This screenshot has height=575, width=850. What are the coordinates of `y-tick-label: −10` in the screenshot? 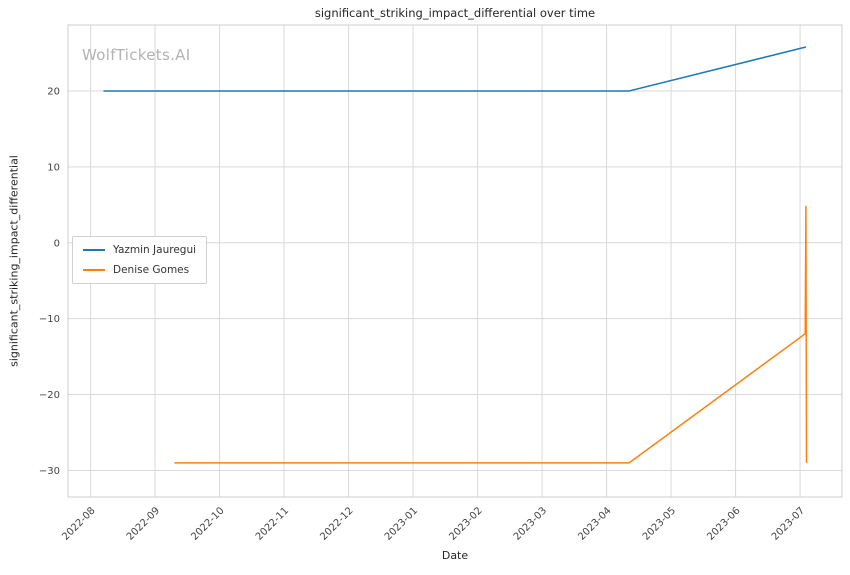 It's located at (49, 319).